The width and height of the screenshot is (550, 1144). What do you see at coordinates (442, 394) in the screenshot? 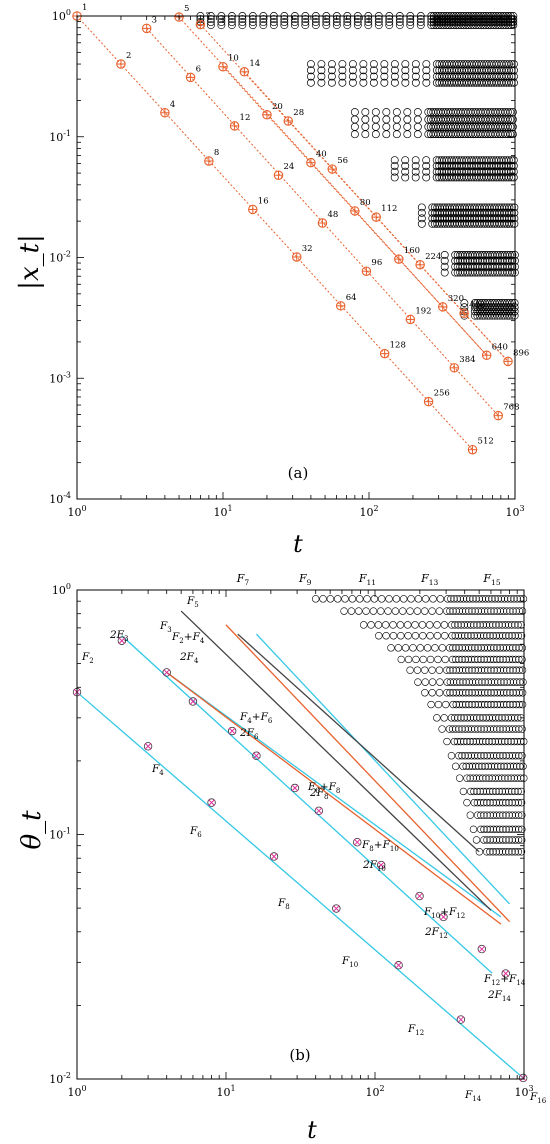
I see `point-label: 256` at bounding box center [442, 394].